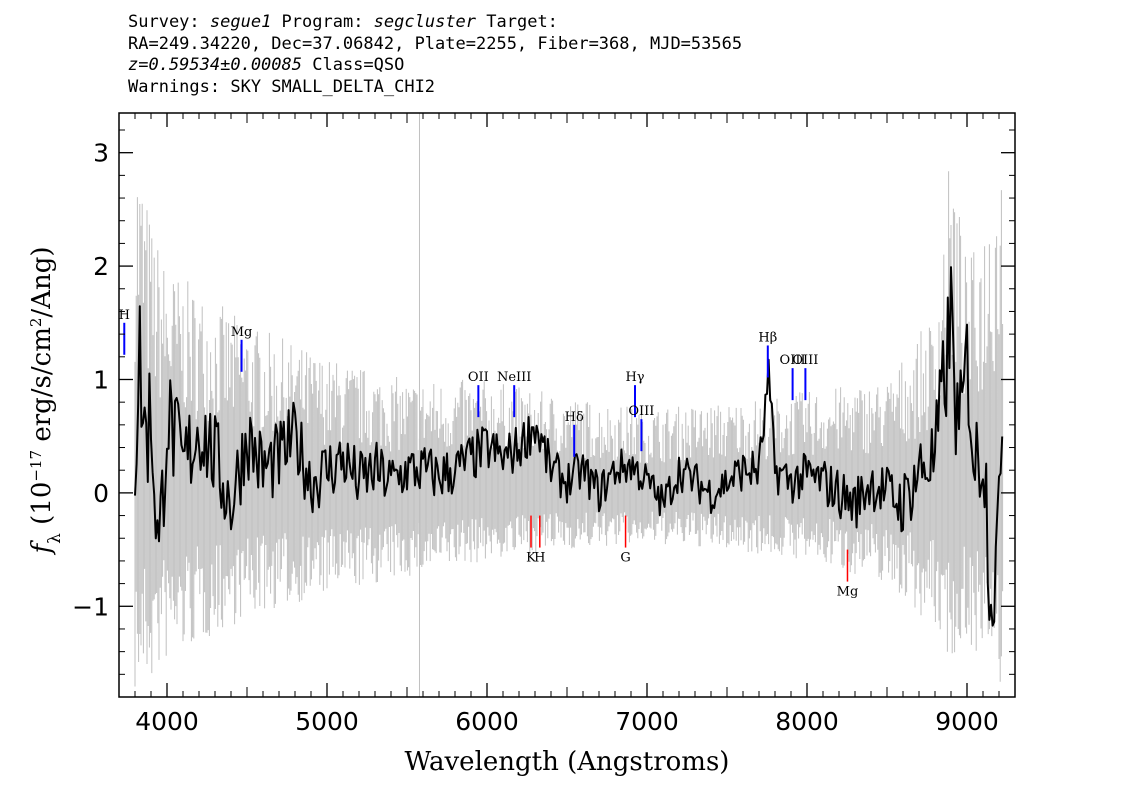 The image size is (1134, 810). Describe the element at coordinates (101, 266) in the screenshot. I see `y-tick-label: 2` at that location.